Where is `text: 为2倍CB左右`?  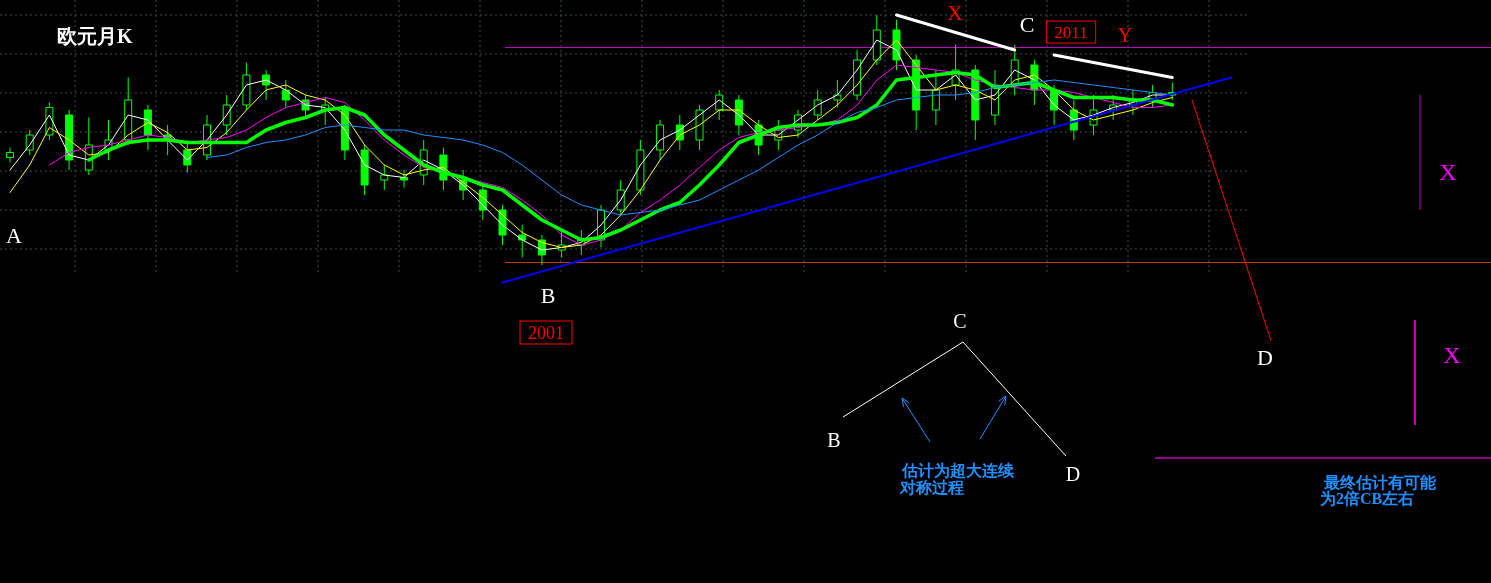
text: 为2倍CB左右 is located at coordinates (1367, 498).